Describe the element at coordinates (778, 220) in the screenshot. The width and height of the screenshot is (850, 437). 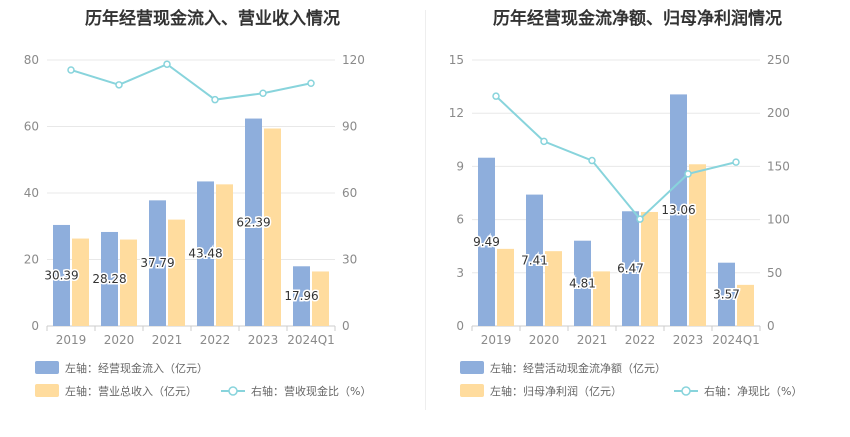
I see `right-axis-tick-label: 100` at that location.